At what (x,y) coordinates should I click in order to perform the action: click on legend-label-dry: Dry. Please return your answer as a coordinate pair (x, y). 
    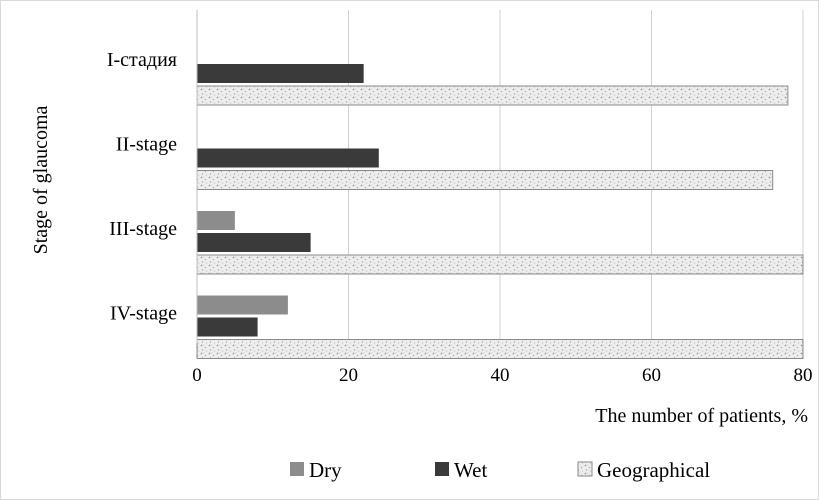
    Looking at the image, I should click on (325, 470).